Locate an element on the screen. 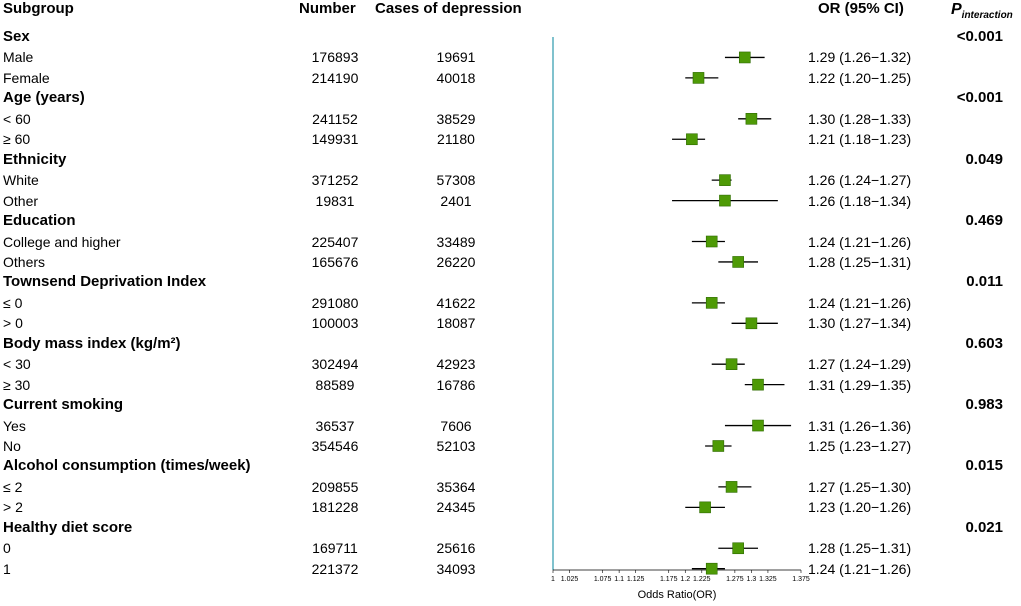  subgroup-or-text: 1.26 (1.24−1.27) is located at coordinates (860, 180).